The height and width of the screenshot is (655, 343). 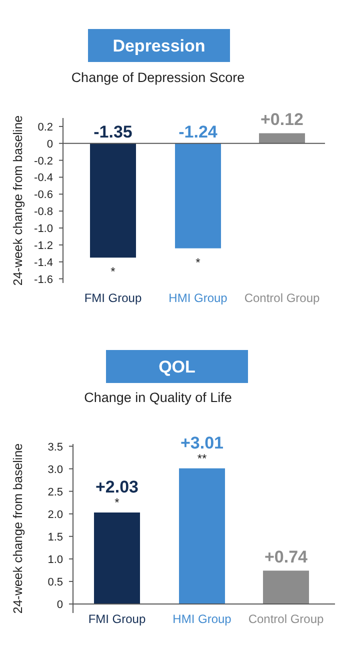 What do you see at coordinates (113, 132) in the screenshot?
I see `data-label: -1.35` at bounding box center [113, 132].